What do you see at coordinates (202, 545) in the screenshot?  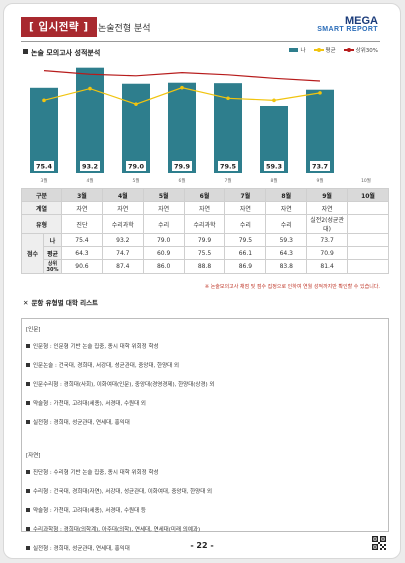 I see `page-number: - 22 -` at bounding box center [202, 545].